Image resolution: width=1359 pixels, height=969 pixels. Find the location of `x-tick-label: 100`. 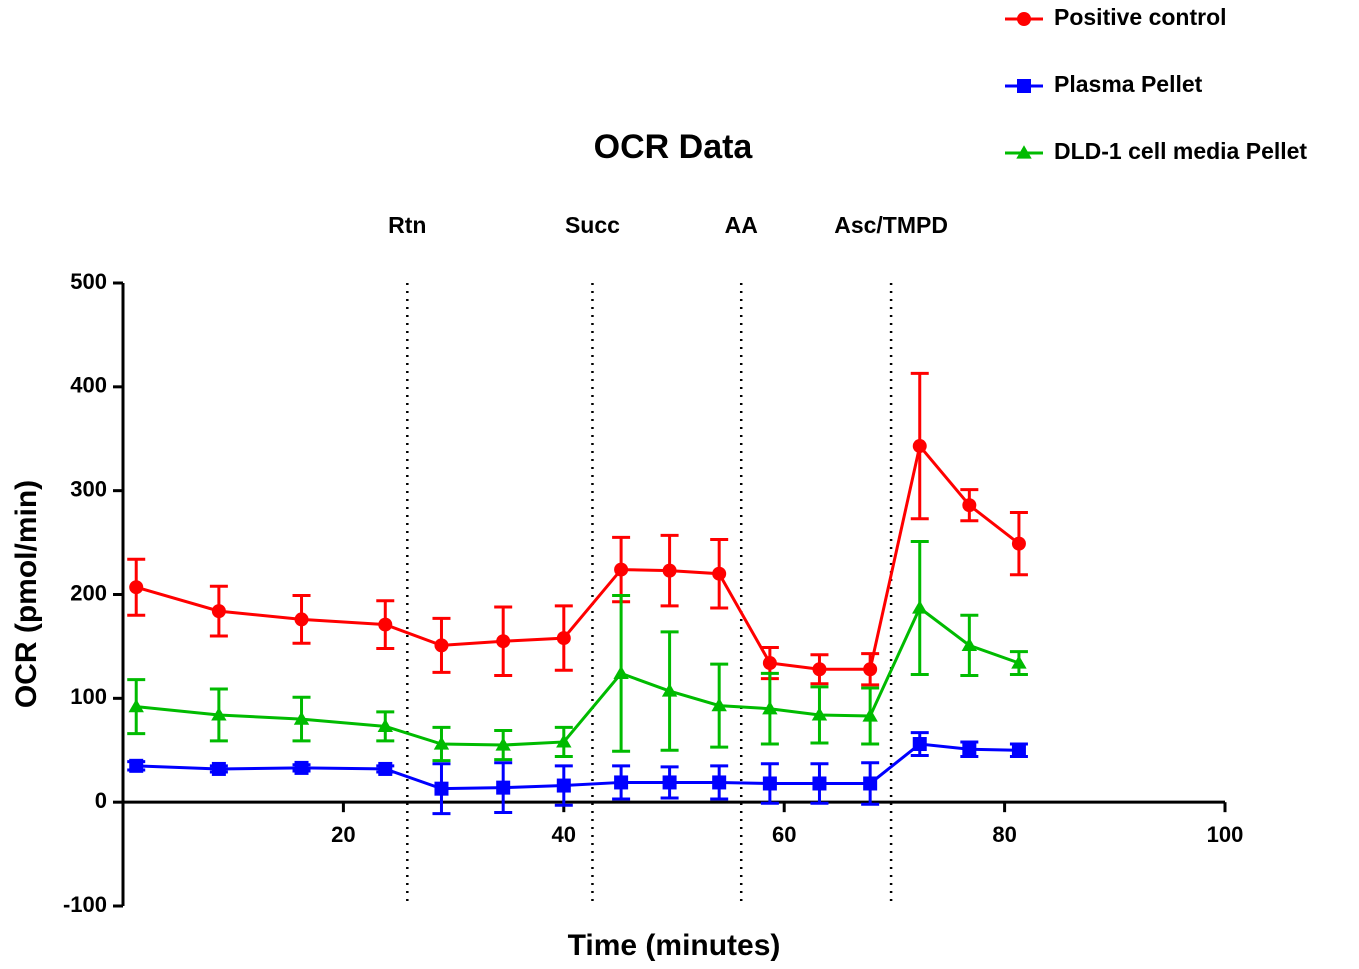

x-tick-label: 100 is located at coordinates (1225, 834).